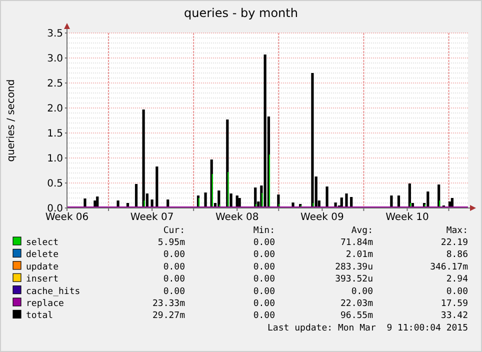 This screenshot has height=352, width=482. I want to click on text: Last update: Mon Mar 9 11:00:04 2015, so click(368, 328).